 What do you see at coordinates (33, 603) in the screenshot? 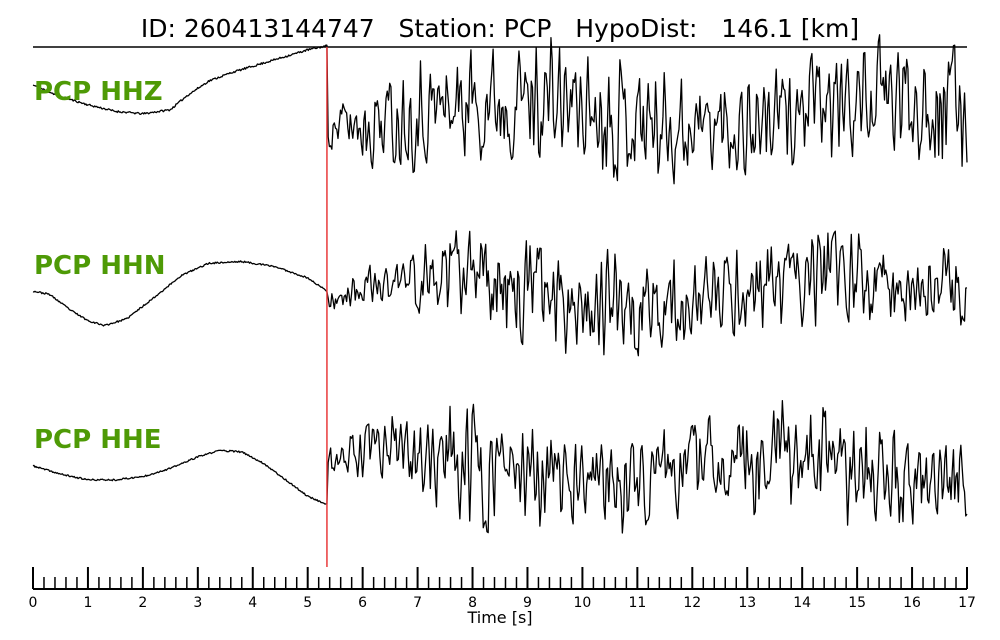
I see `x-tick-label: 0` at bounding box center [33, 603].